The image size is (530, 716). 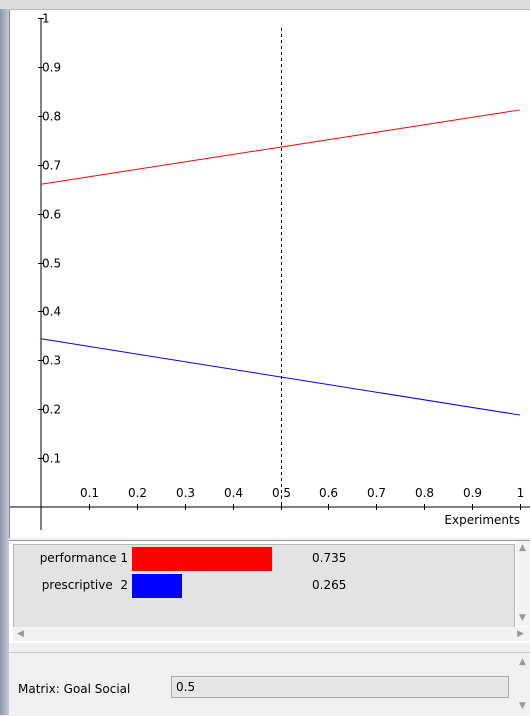 What do you see at coordinates (521, 493) in the screenshot?
I see `x-tick-label: 1` at bounding box center [521, 493].